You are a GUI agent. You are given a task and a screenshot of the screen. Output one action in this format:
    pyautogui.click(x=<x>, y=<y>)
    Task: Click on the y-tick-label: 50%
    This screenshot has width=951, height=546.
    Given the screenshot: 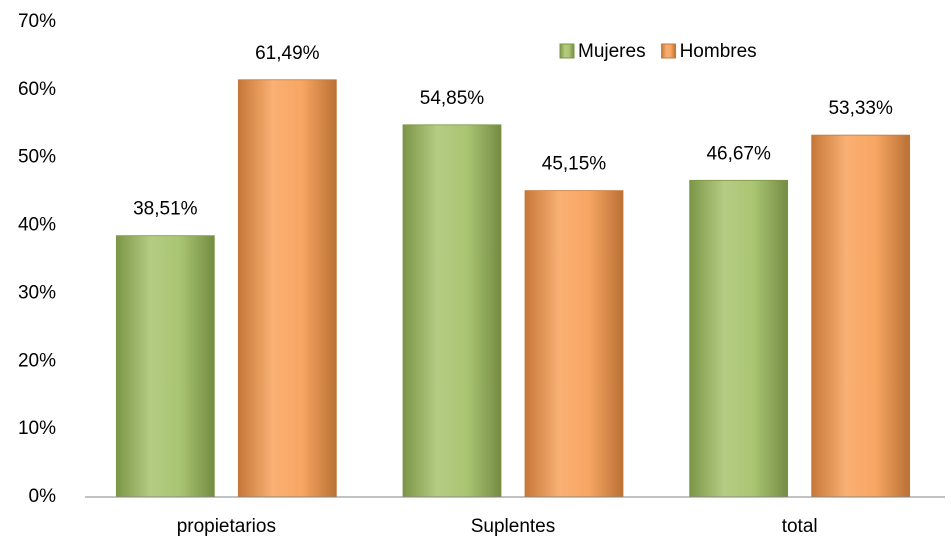 What is the action you would take?
    pyautogui.click(x=37, y=157)
    